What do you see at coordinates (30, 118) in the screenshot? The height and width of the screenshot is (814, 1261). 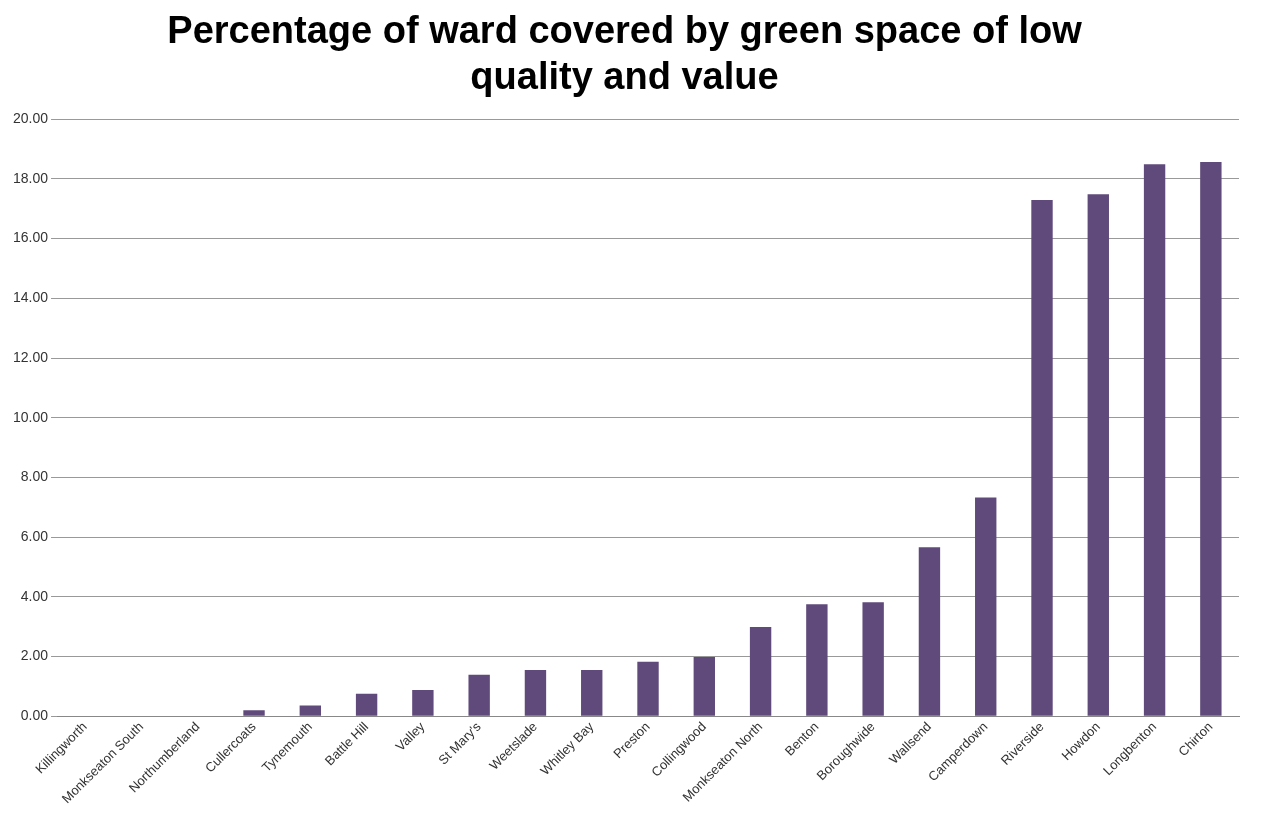 I see `y-tick-label: 20.00` at bounding box center [30, 118].